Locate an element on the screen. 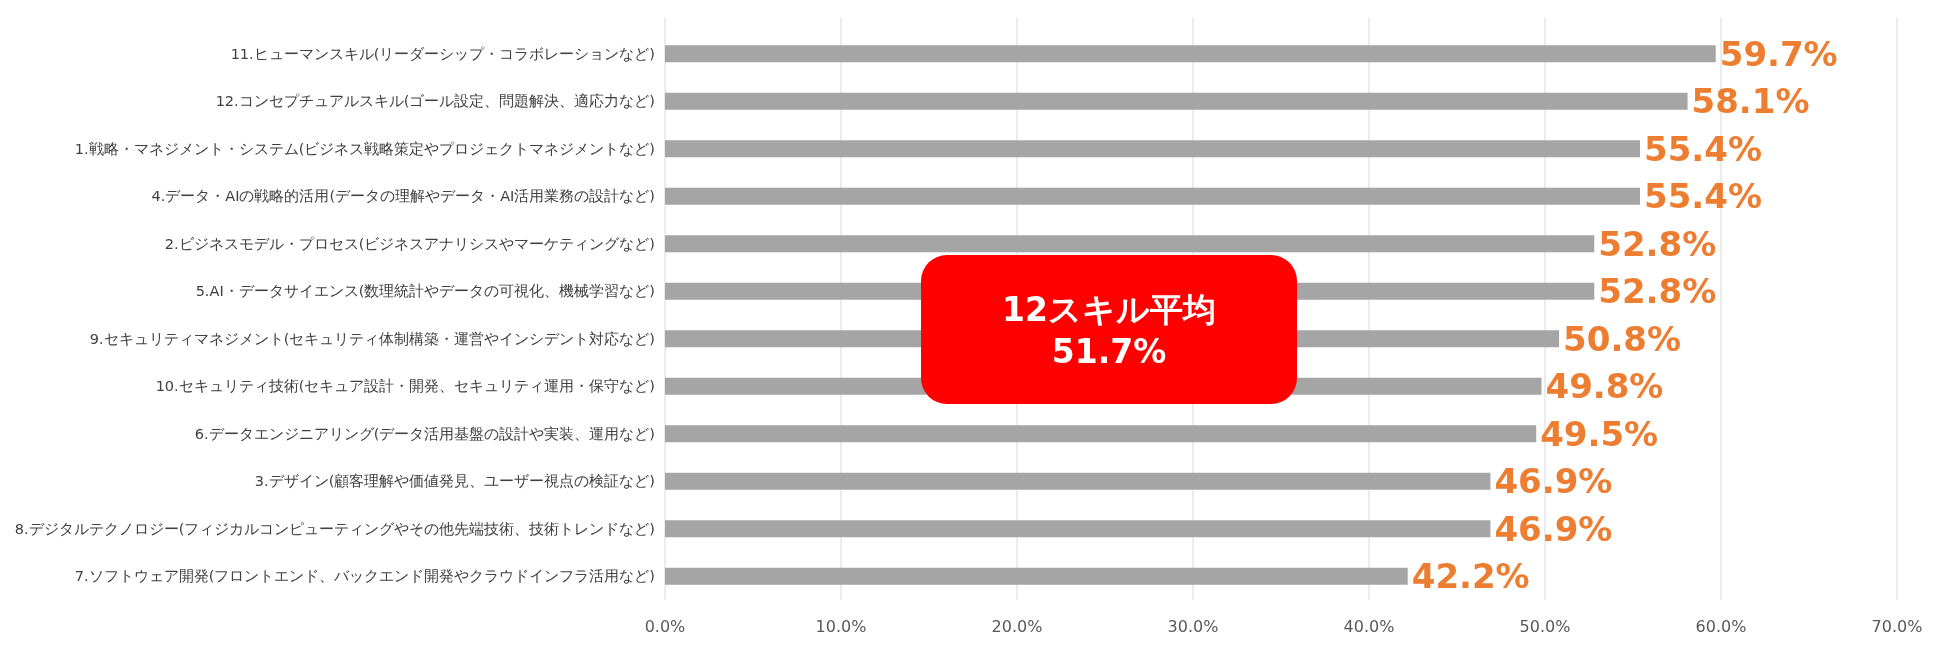 The image size is (1950, 665). y-tick-label: 1.戦略・マネジメント・システム(ビジネス戦略策定やプロジェクトマネジメントなど) is located at coordinates (364, 148).